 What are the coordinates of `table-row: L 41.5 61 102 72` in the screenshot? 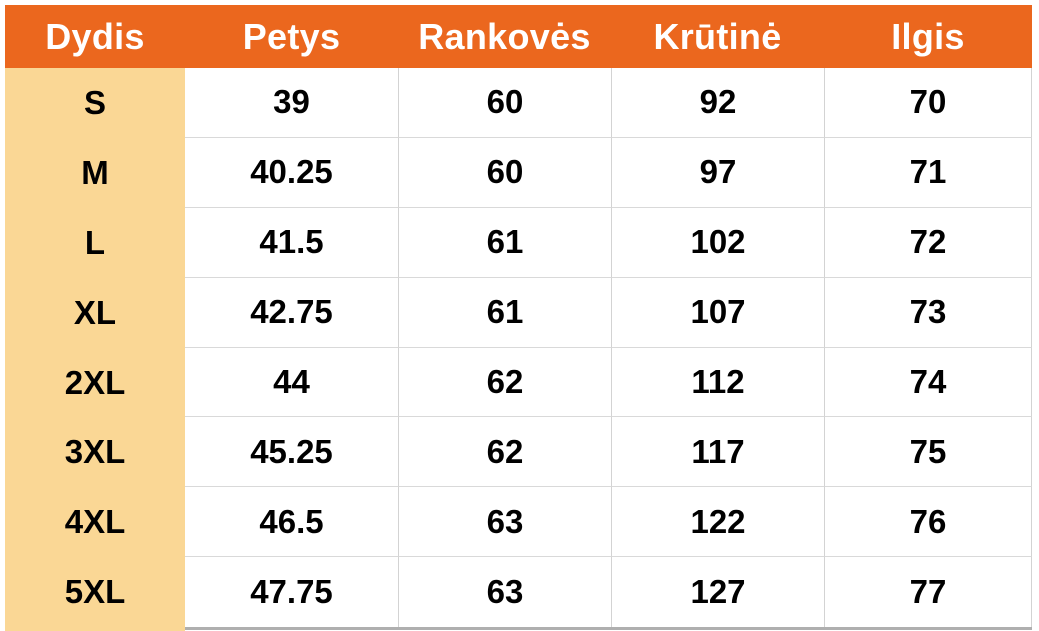 It's located at (518, 242).